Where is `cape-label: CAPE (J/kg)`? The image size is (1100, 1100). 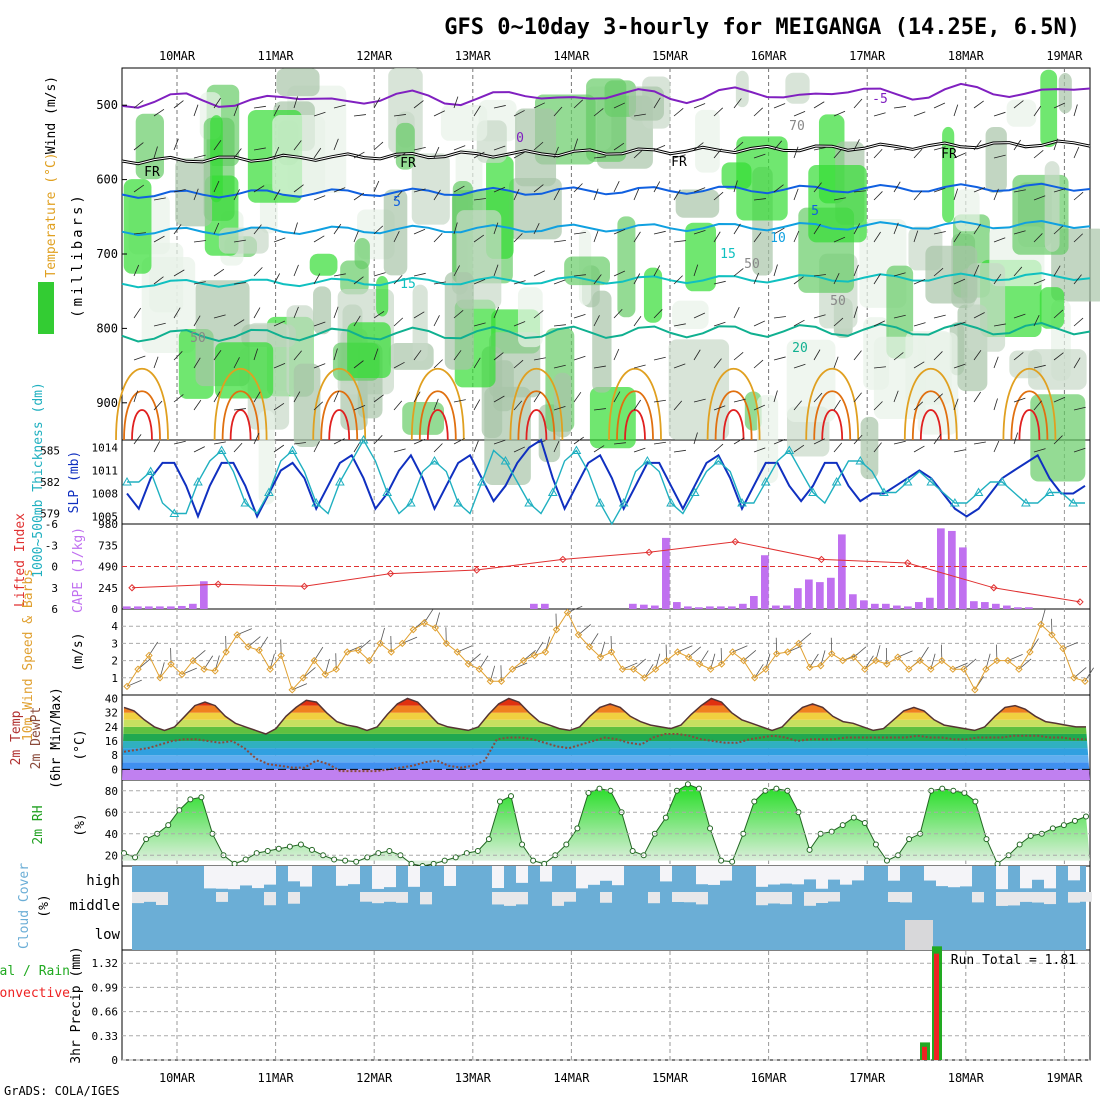
cape-label: CAPE (J/kg) is located at coordinates (78, 570).